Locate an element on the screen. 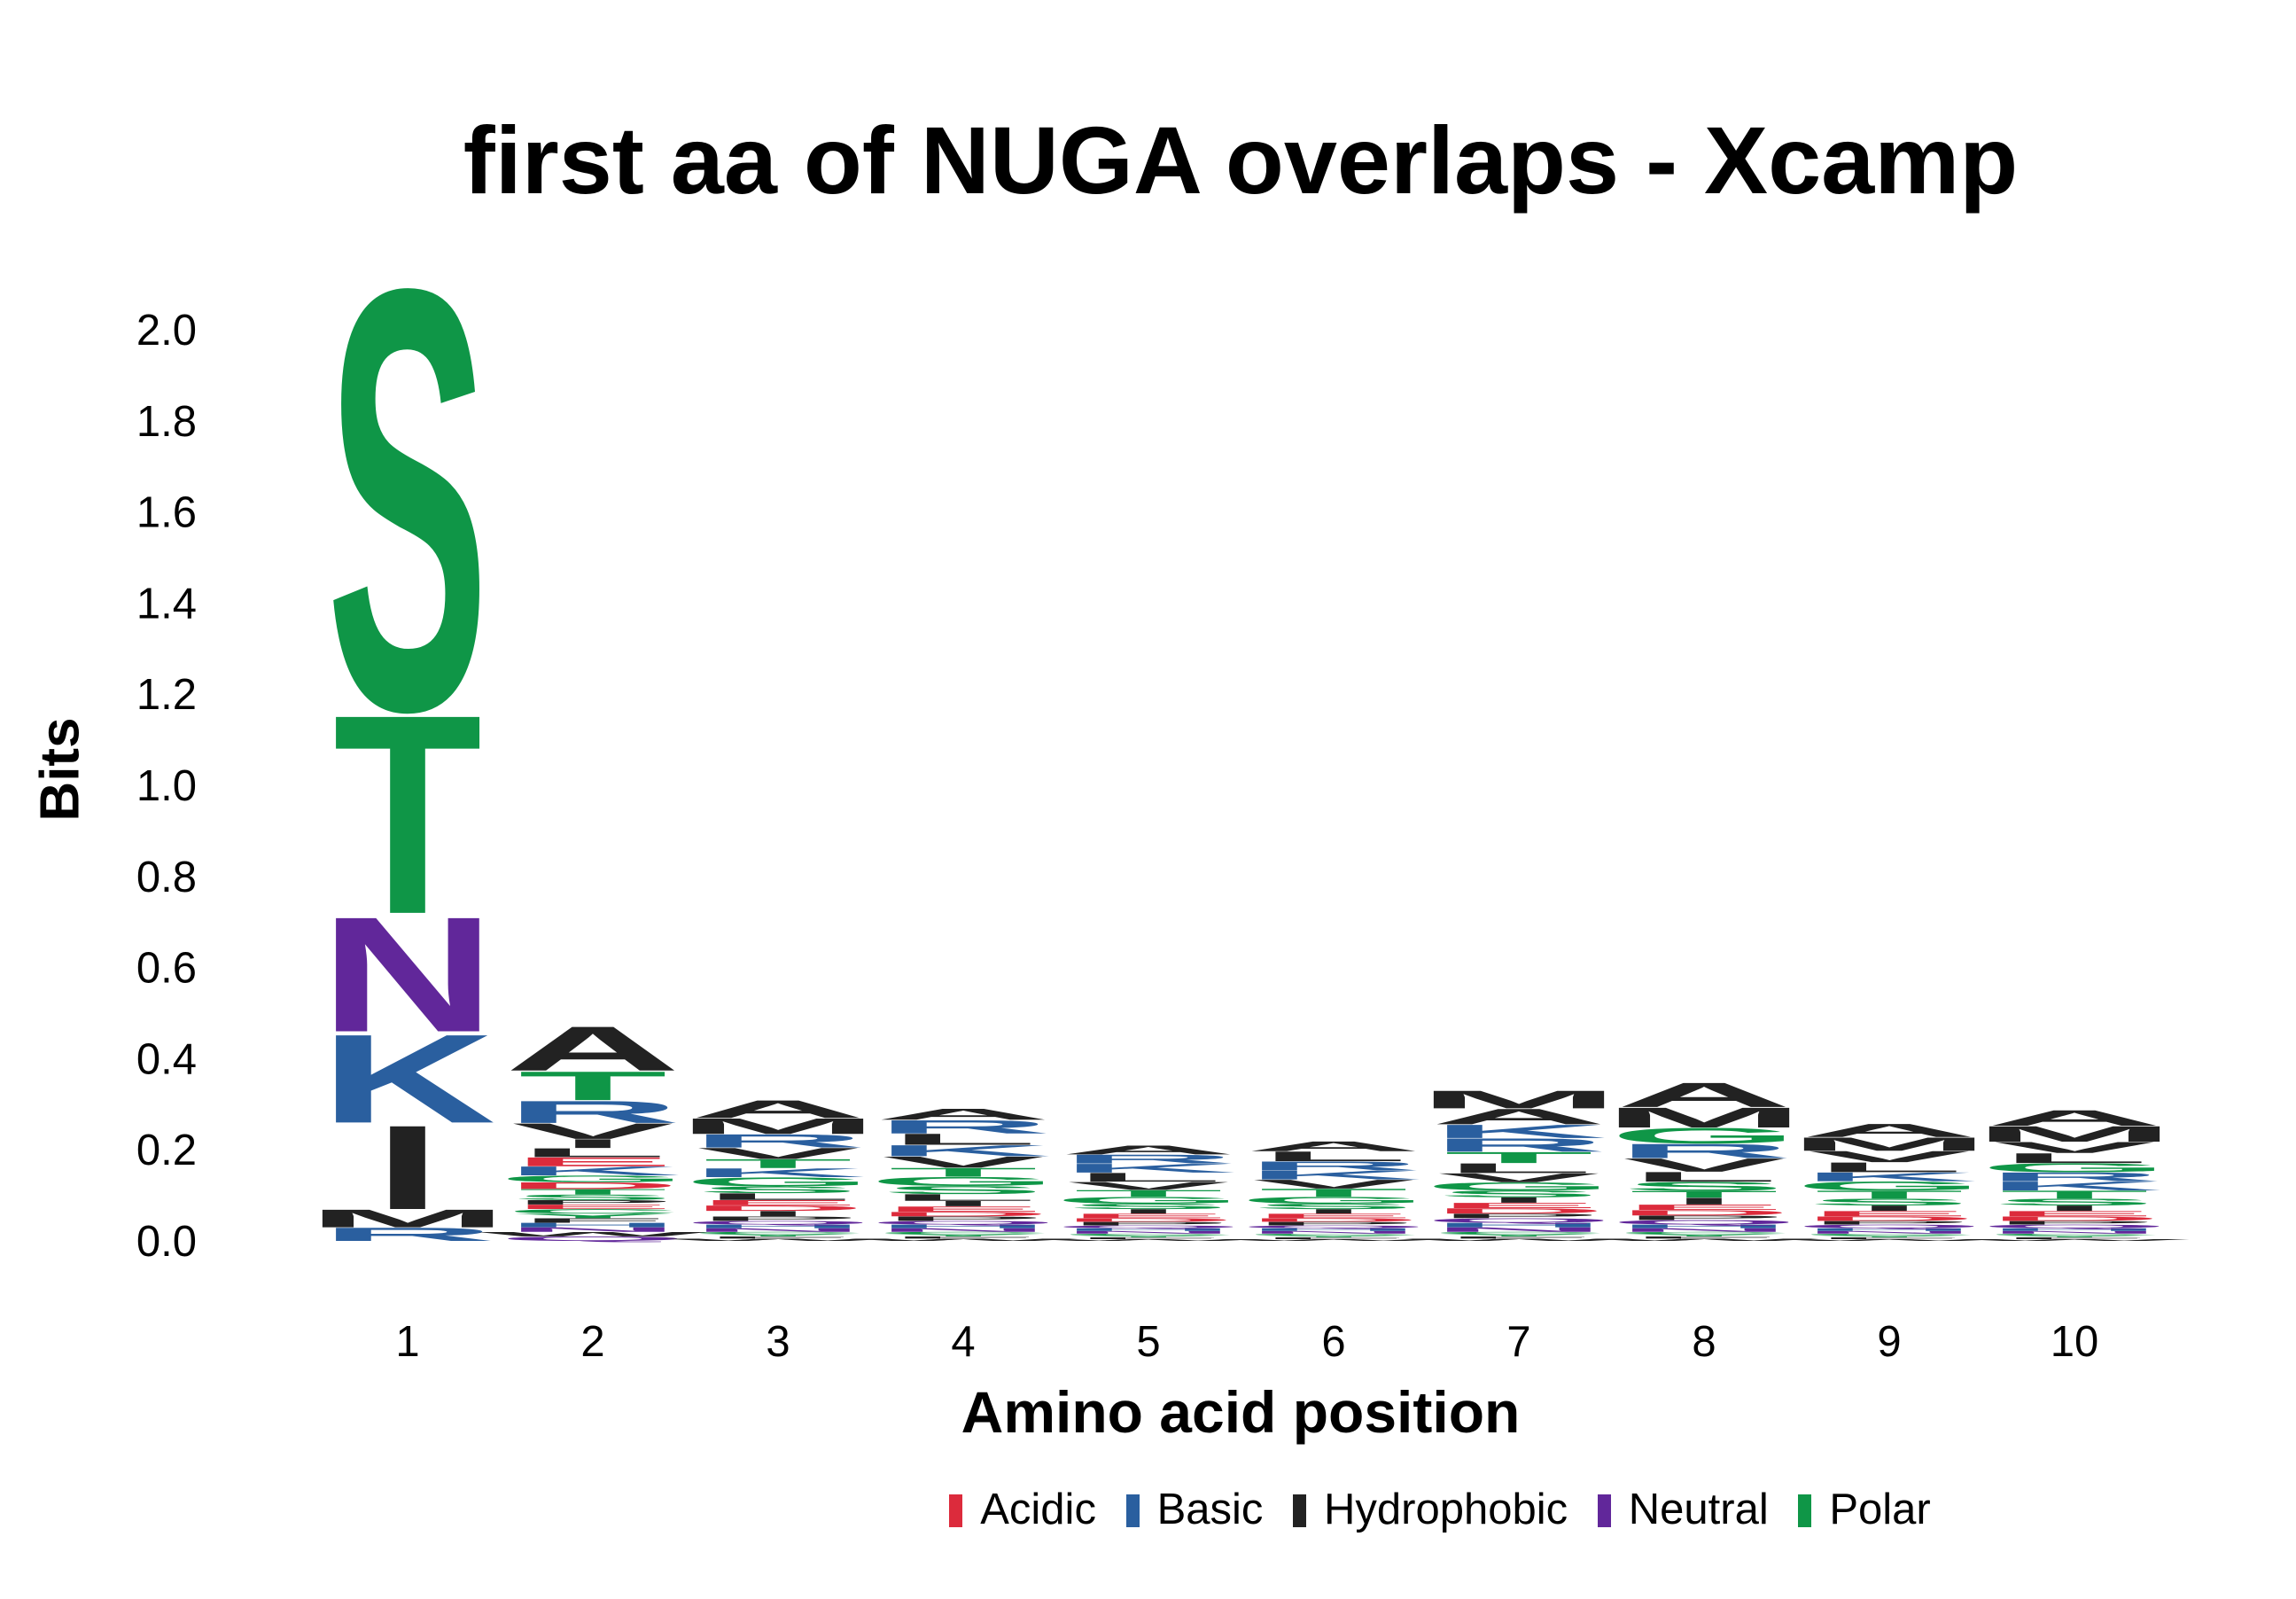  y-tick-label: 0.0 is located at coordinates (166, 1242).